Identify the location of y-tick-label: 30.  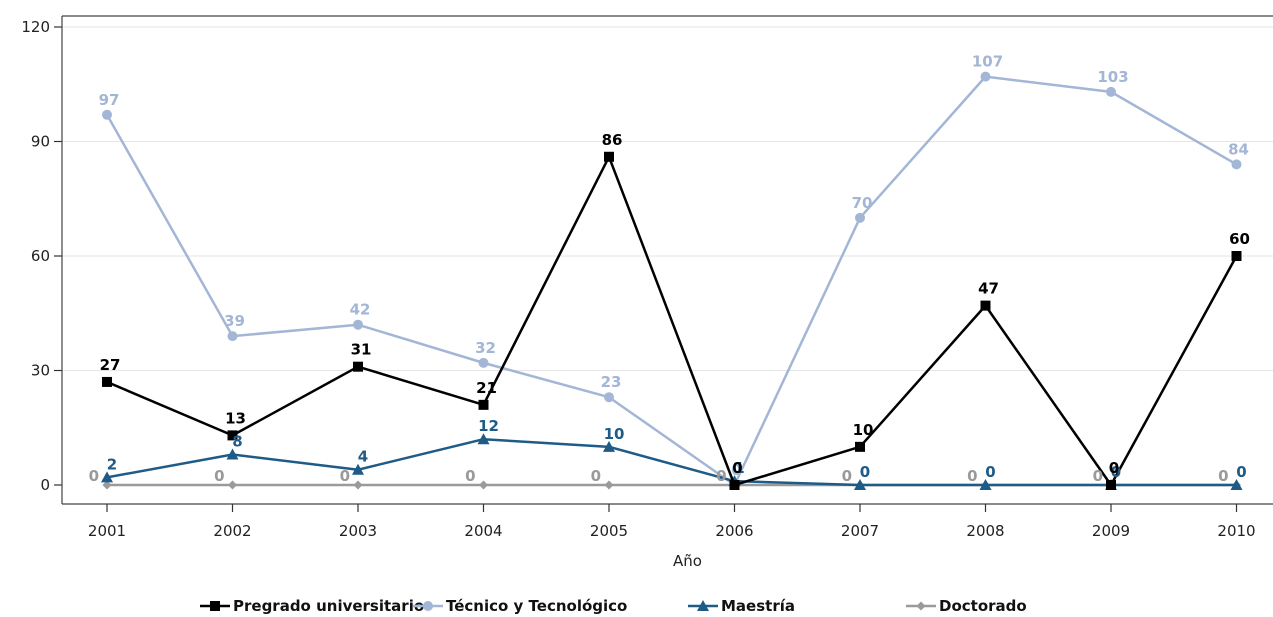
(40, 371).